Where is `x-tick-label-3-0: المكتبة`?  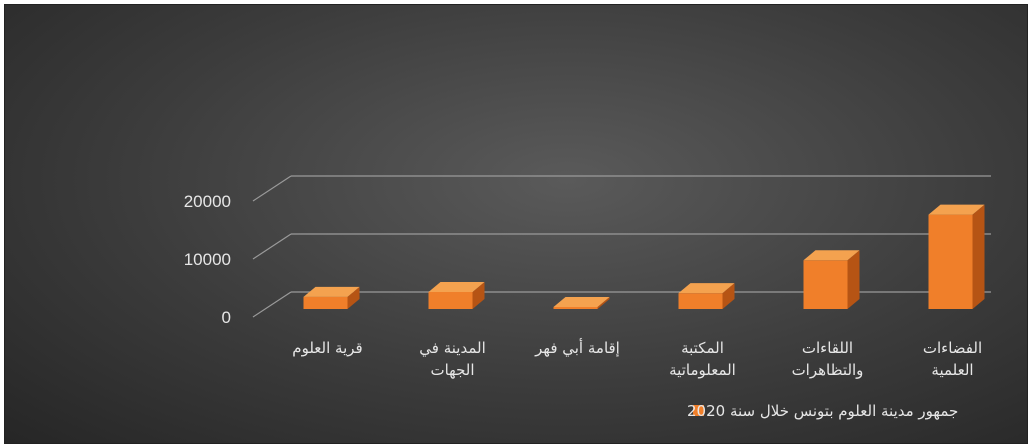
x-tick-label-3-0: المكتبة is located at coordinates (702, 348).